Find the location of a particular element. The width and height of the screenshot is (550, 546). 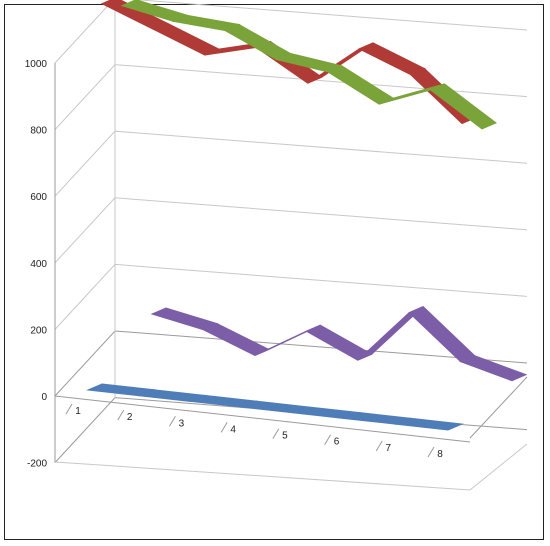

x-tick-label: 3 is located at coordinates (182, 423).